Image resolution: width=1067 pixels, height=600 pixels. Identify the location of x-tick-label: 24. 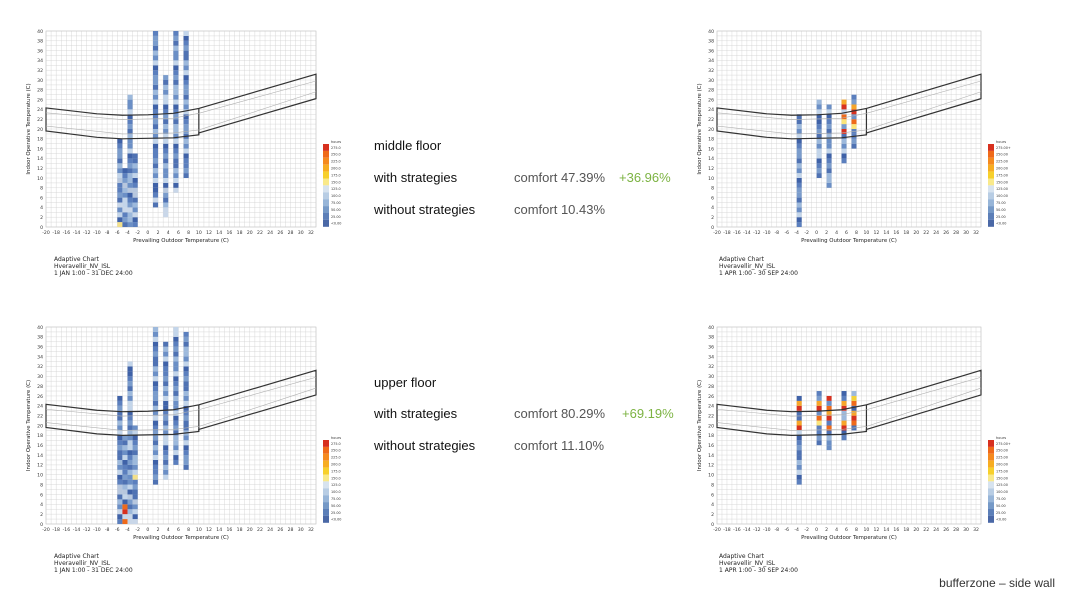
(936, 233).